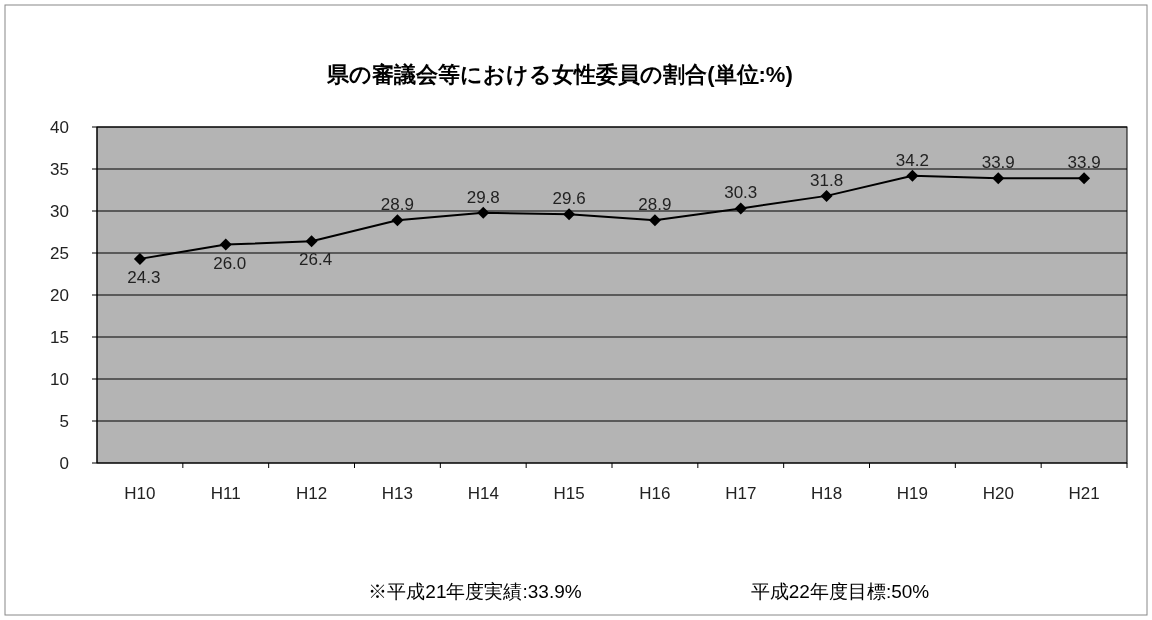 The image size is (1152, 620). What do you see at coordinates (144, 277) in the screenshot?
I see `data-label: 24.3` at bounding box center [144, 277].